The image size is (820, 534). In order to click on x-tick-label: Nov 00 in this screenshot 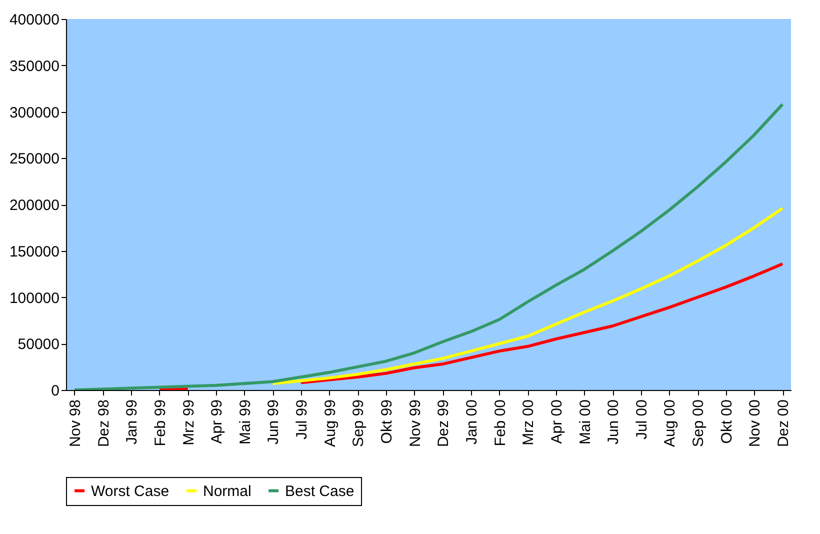, I will do `click(755, 424)`.